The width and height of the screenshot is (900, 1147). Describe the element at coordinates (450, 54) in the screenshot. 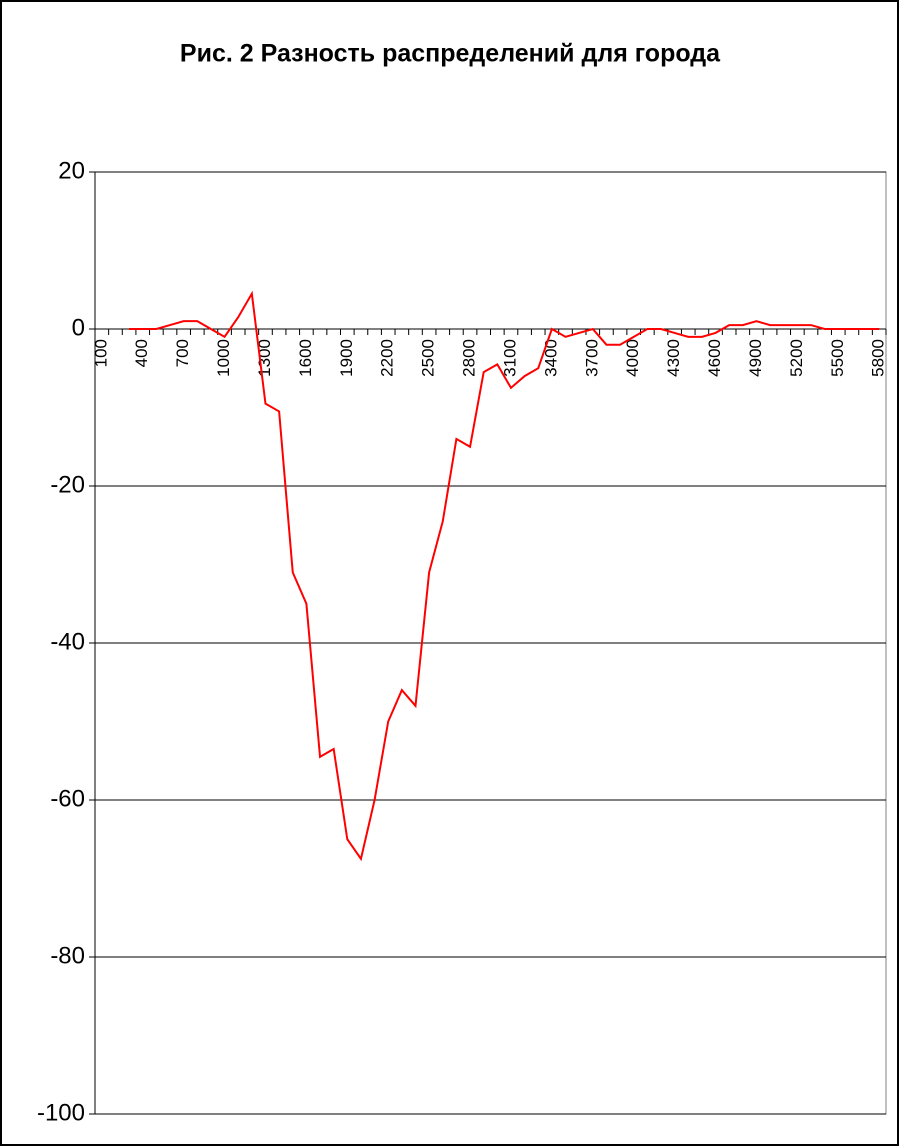

I see `chart-title: Рис. 2 Разность распределений для города` at that location.